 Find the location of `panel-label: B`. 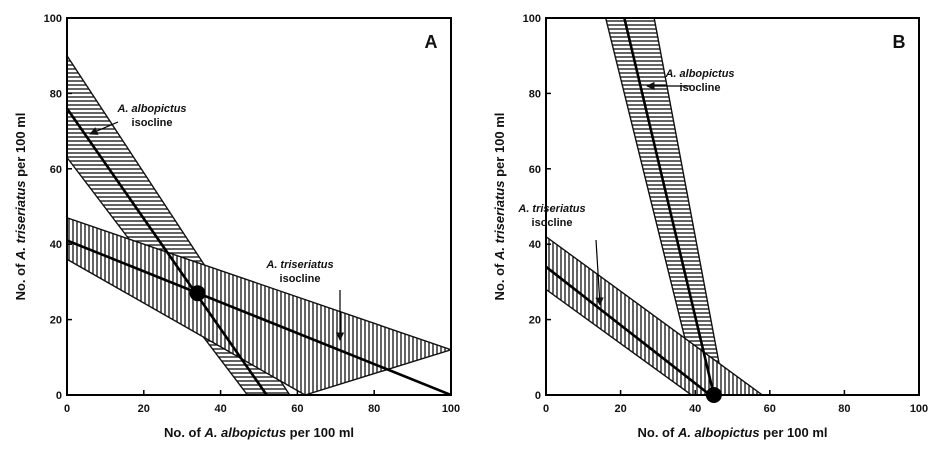

panel-label: B is located at coordinates (899, 42).